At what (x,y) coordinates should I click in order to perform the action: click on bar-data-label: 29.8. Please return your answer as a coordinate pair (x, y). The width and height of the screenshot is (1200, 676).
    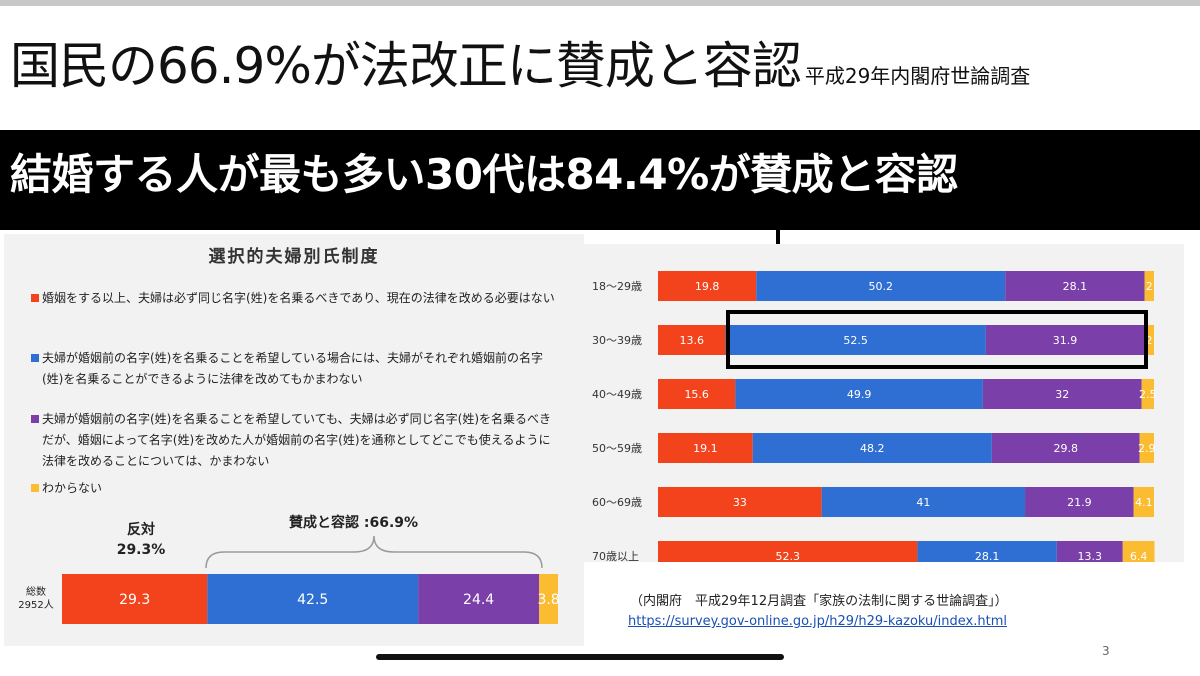
    Looking at the image, I should click on (1065, 448).